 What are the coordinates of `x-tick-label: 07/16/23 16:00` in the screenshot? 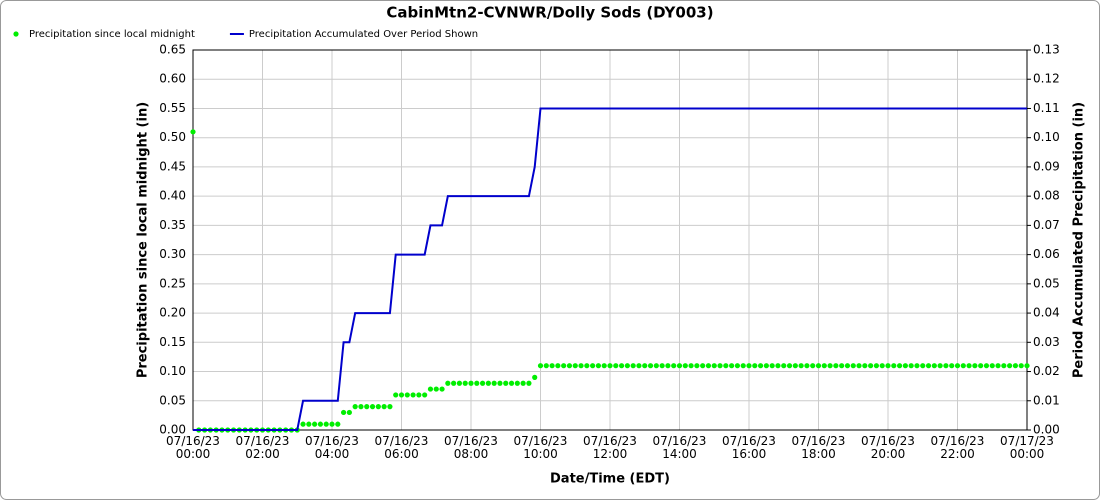 It's located at (749, 447).